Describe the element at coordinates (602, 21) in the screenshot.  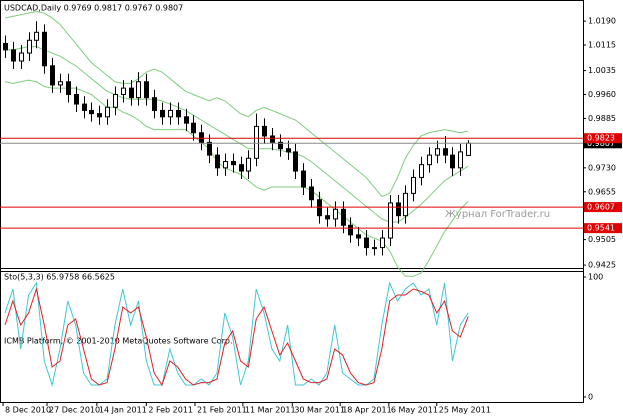
I see `y-tick-label: 1.0190` at that location.